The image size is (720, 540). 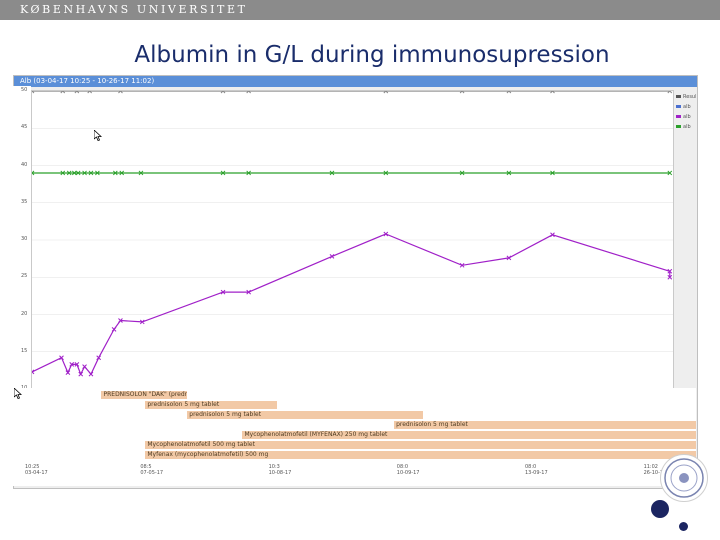 I want to click on y-tick-label: 15, so click(x=24, y=350).